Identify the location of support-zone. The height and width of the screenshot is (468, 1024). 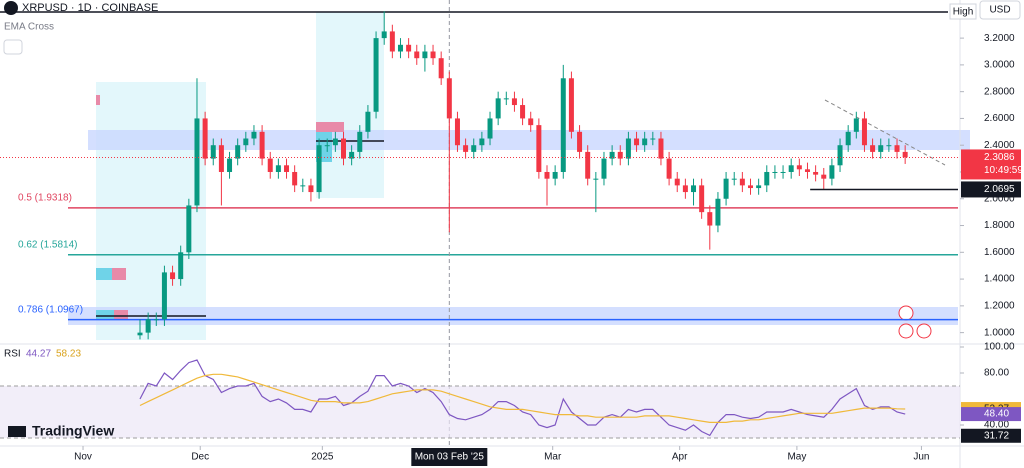
(513, 316).